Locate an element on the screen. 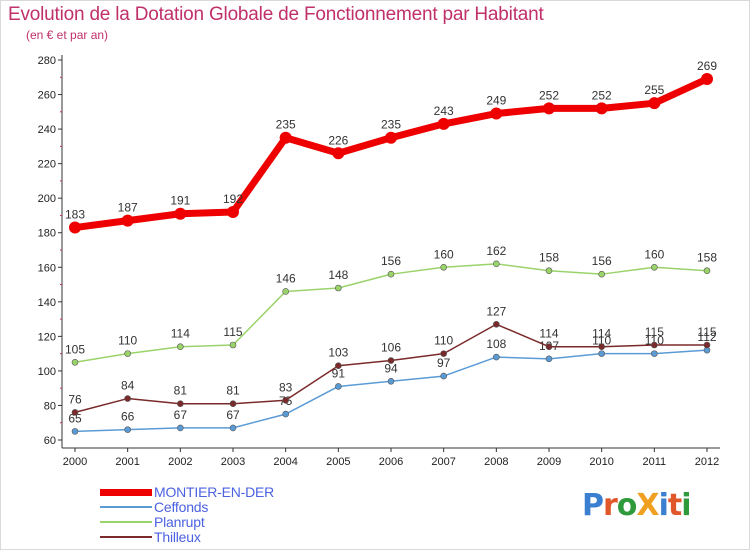 The height and width of the screenshot is (550, 750). data-label: 226 is located at coordinates (338, 140).